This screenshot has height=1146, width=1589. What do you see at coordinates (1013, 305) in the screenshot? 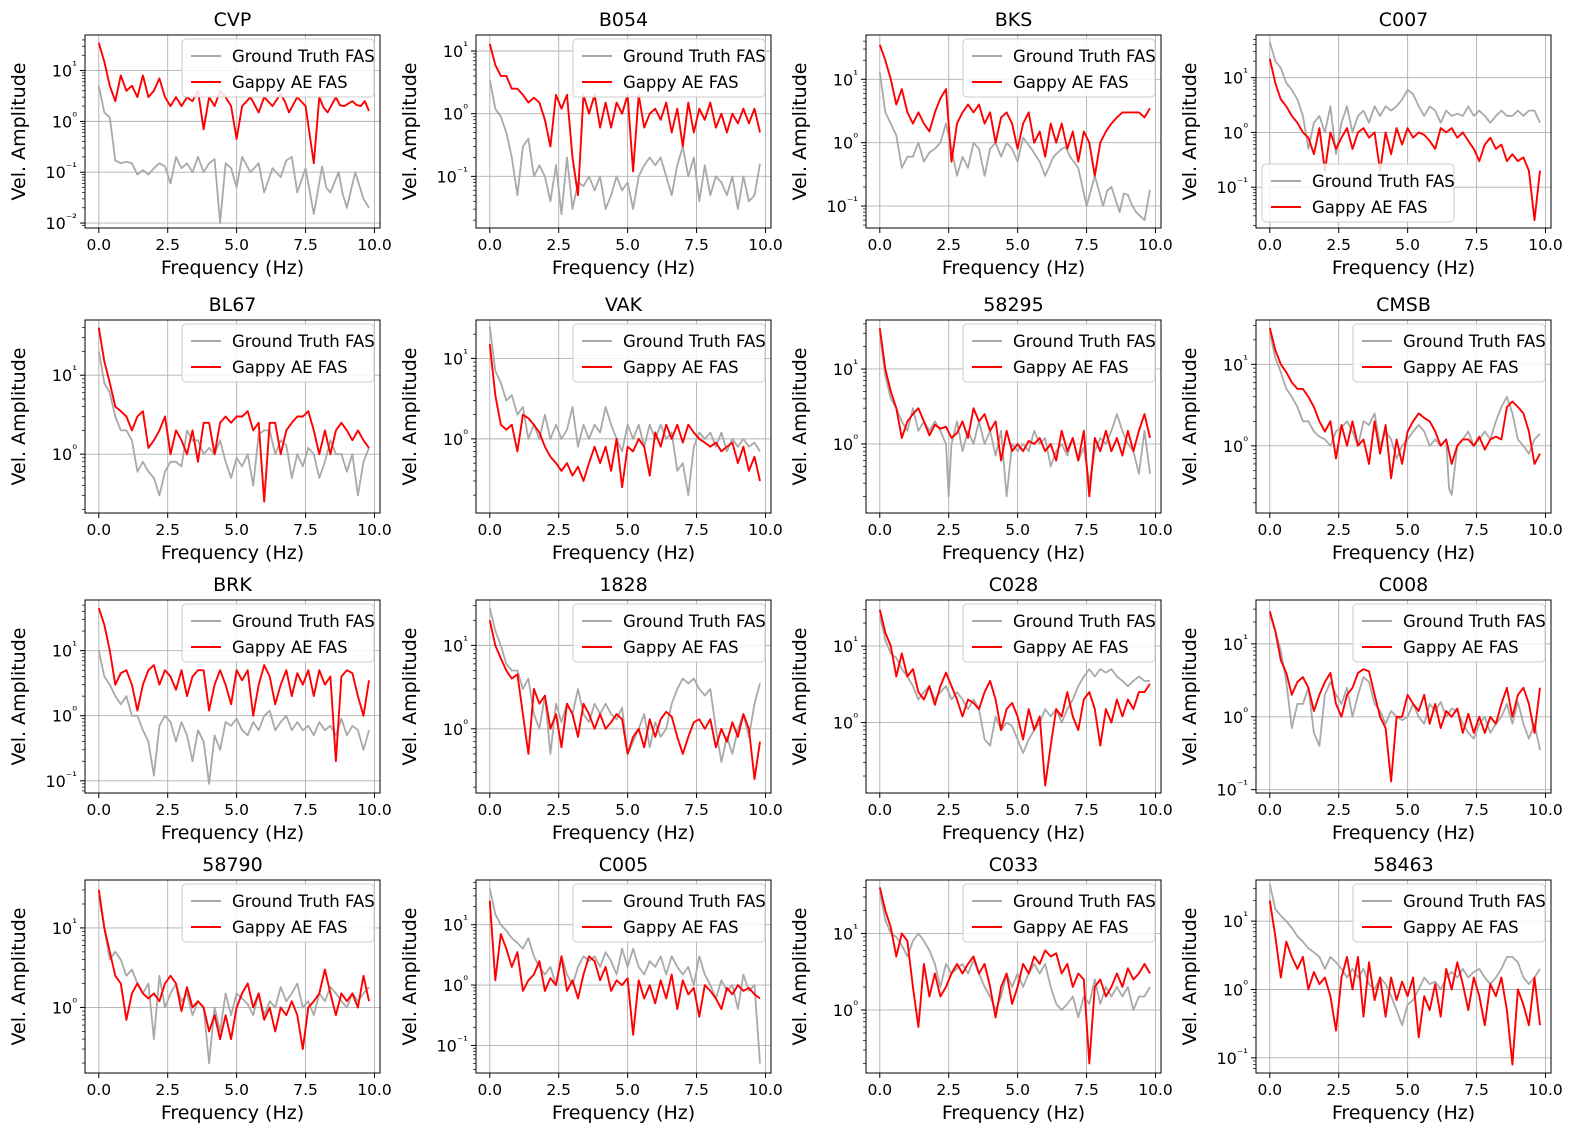
I see `subplot-title: 58295` at bounding box center [1013, 305].